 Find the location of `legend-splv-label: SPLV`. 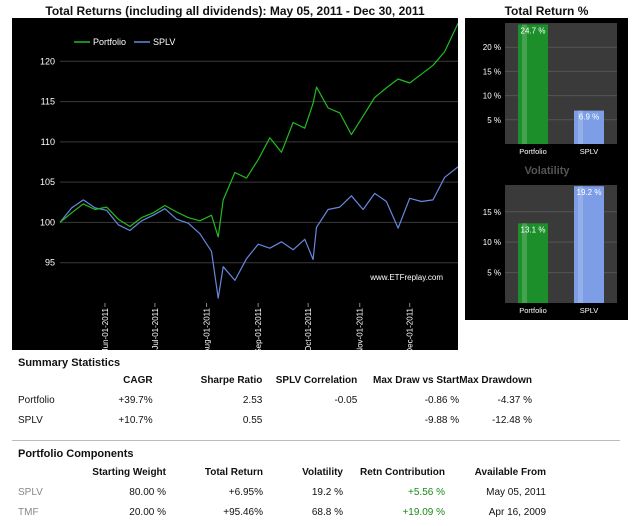

legend-splv-label: SPLV is located at coordinates (164, 42).